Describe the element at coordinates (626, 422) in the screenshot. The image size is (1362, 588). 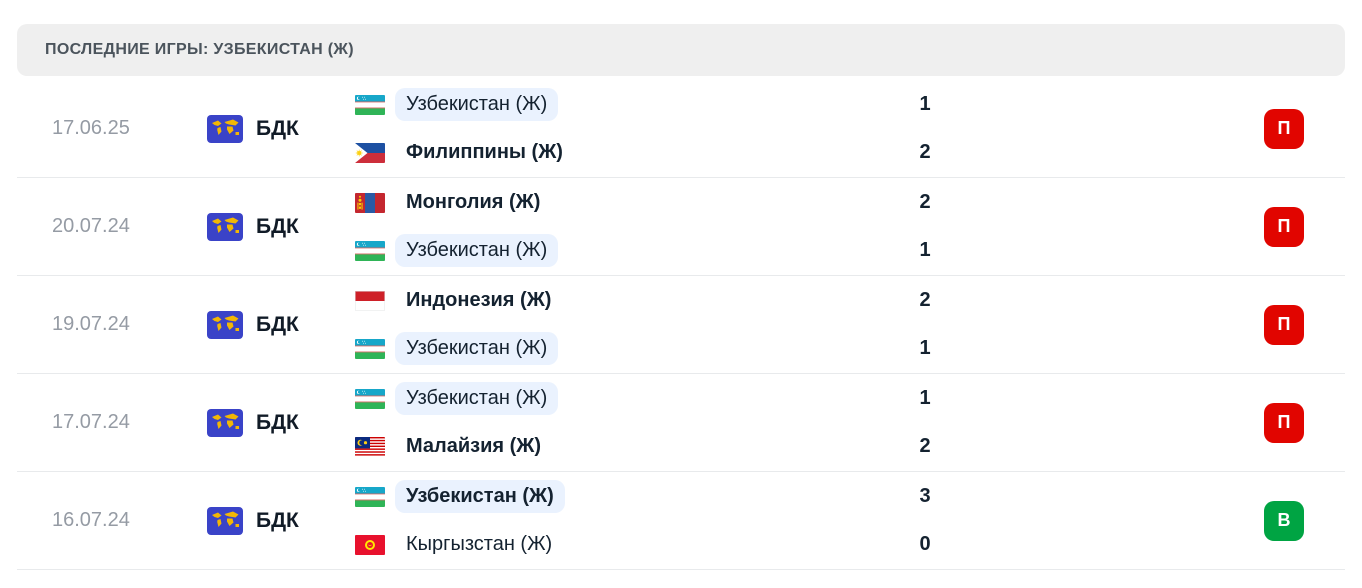
I see `teams-cell: Узбекистан (Ж) Малайзия (Ж)` at that location.